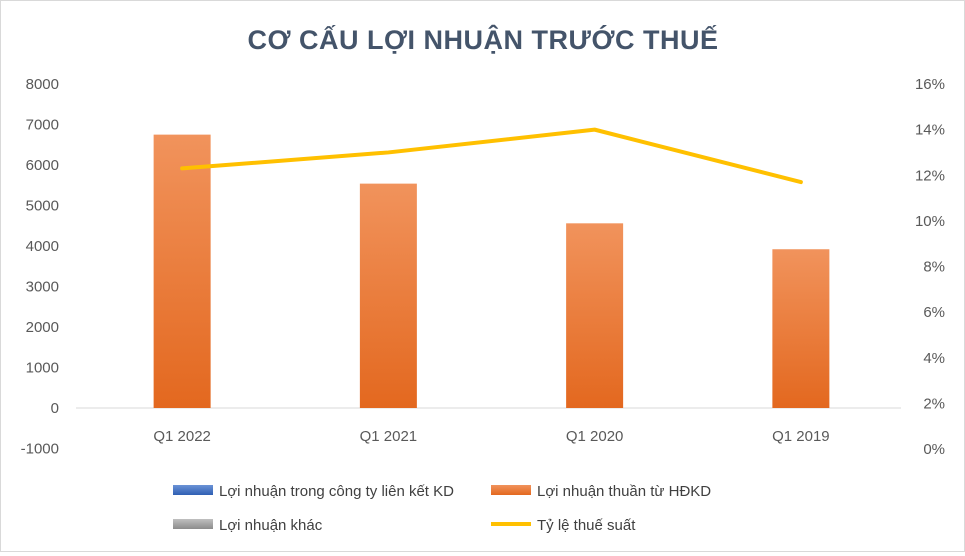  Describe the element at coordinates (55, 408) in the screenshot. I see `left-tick-label: 0` at that location.